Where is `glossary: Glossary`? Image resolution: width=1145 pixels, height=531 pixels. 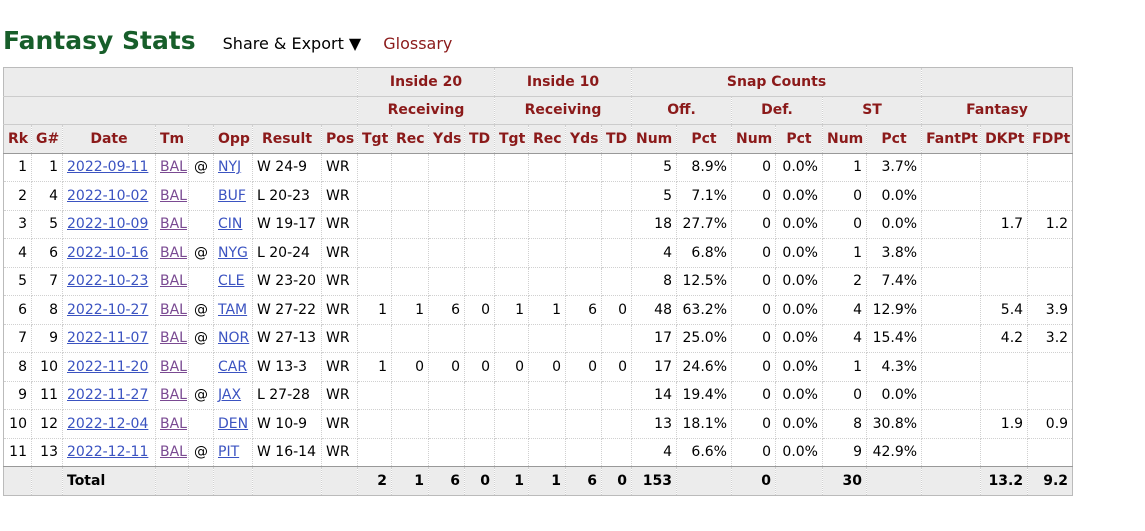 glossary: Glossary is located at coordinates (418, 43).